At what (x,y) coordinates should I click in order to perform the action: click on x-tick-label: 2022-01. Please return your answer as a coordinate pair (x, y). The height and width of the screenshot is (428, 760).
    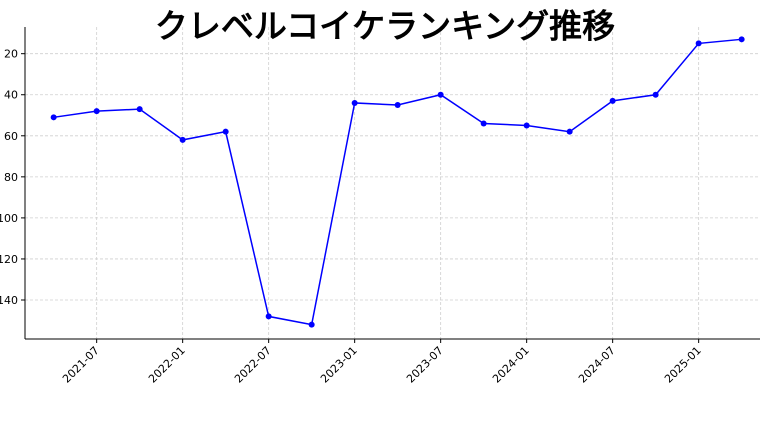
    Looking at the image, I should click on (167, 365).